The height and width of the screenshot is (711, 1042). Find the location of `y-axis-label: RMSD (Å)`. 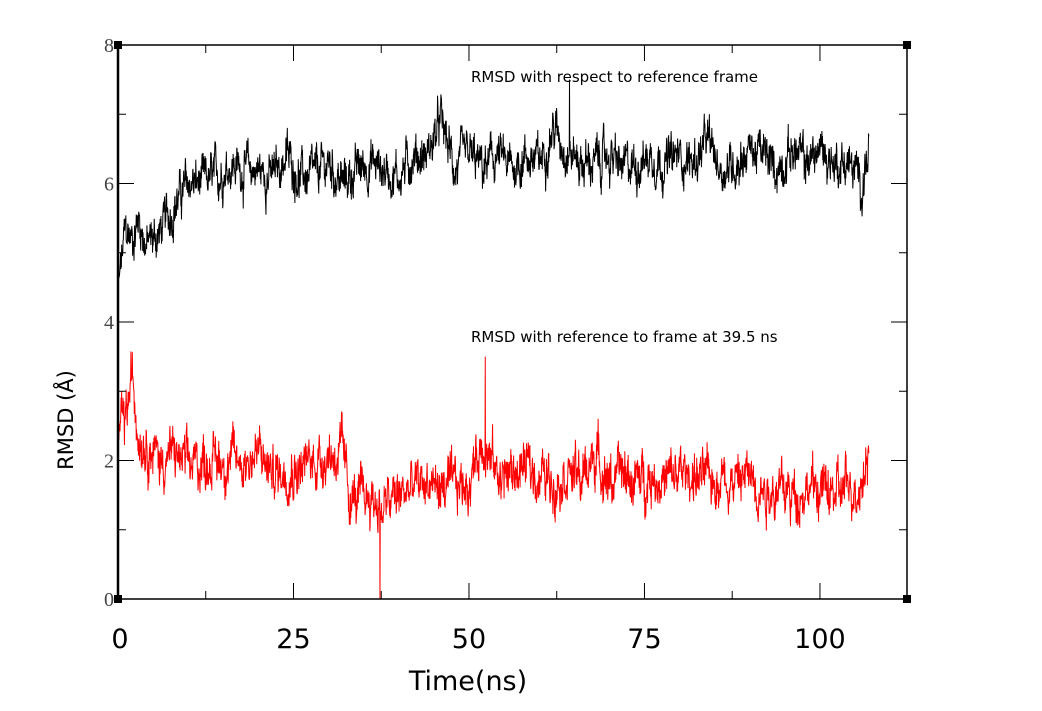

y-axis-label: RMSD (Å) is located at coordinates (65, 420).